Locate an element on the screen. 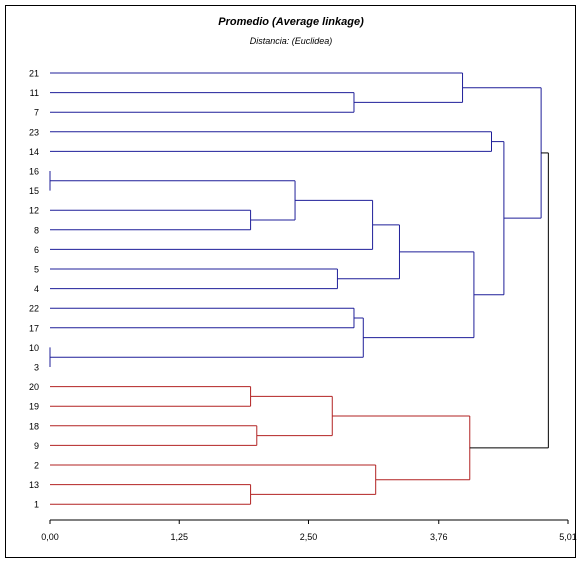 The image size is (582, 563). chart-title: Promedio (Average linkage) is located at coordinates (291, 22).